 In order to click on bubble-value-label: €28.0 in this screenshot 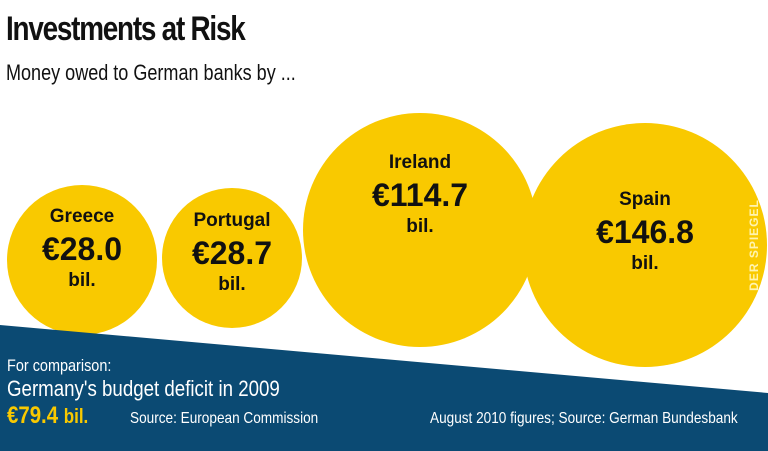, I will do `click(82, 249)`.